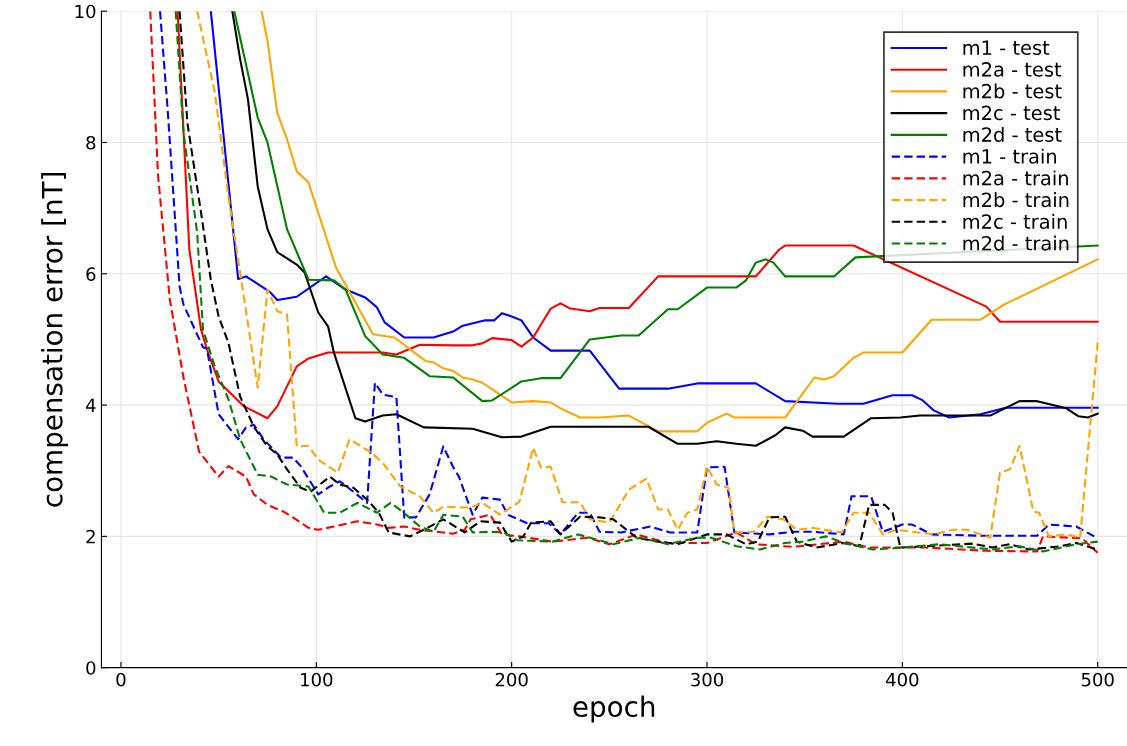  I want to click on legend-label: m2a - test, so click(1012, 69).